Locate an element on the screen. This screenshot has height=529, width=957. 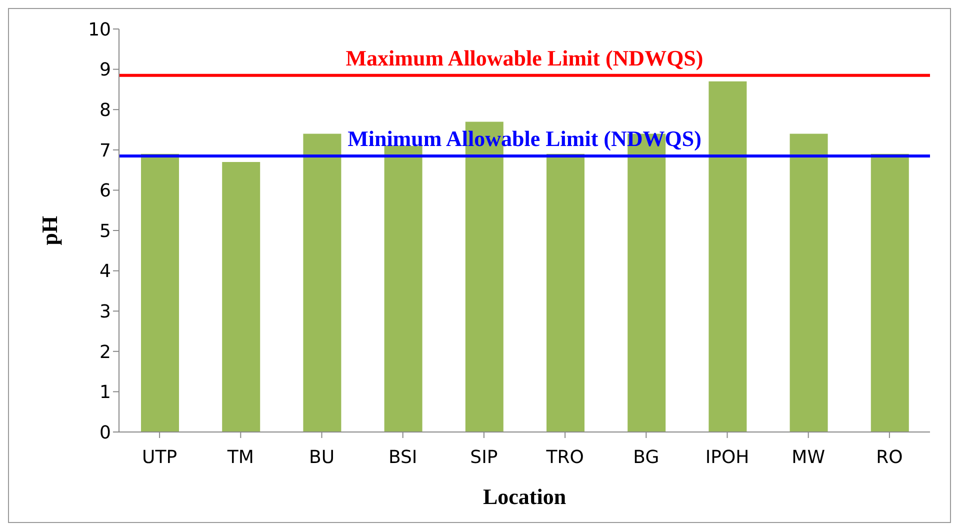
y-tick-label: 3 is located at coordinates (105, 311).